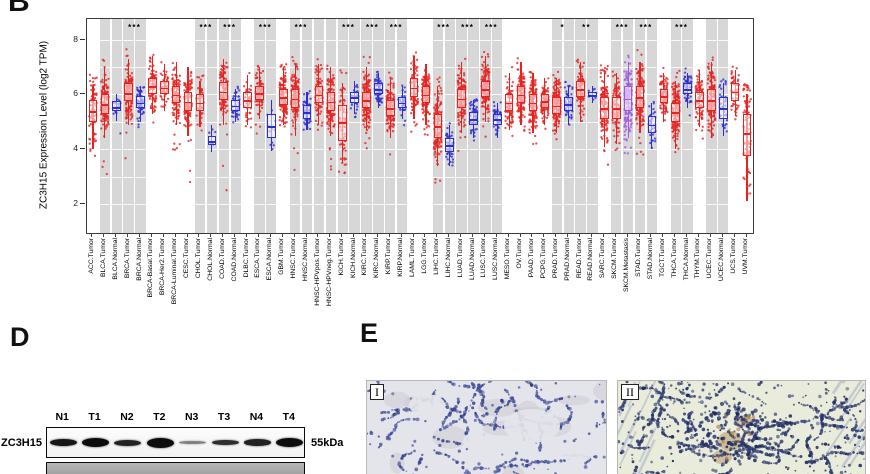 The height and width of the screenshot is (474, 870). I want to click on significance-STAD: ***, so click(646, 27).